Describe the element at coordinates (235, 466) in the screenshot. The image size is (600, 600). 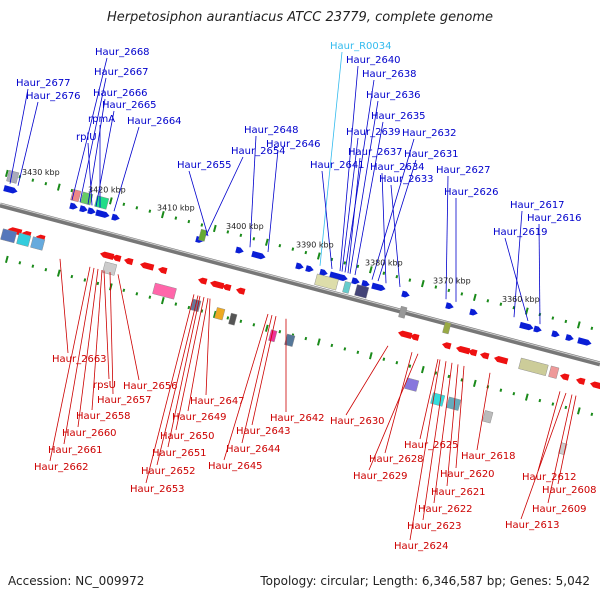
I see `gene-label-haur-2645: Haur_2645` at that location.